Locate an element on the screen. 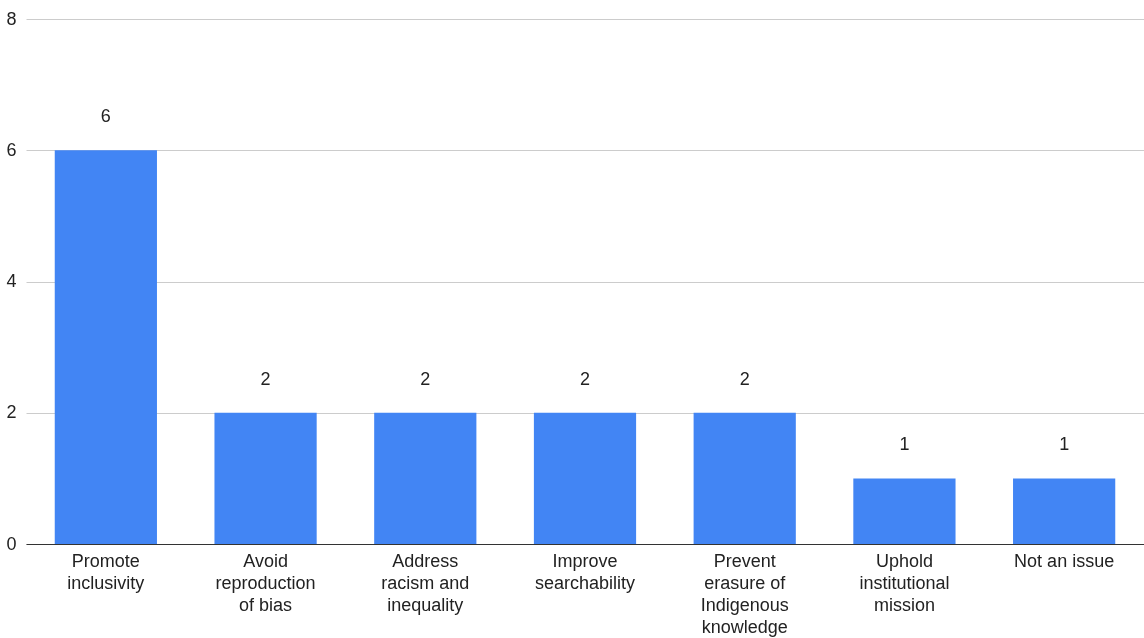 The image size is (1144, 638). x-tick-label: Uphold institutional mission is located at coordinates (904, 582).